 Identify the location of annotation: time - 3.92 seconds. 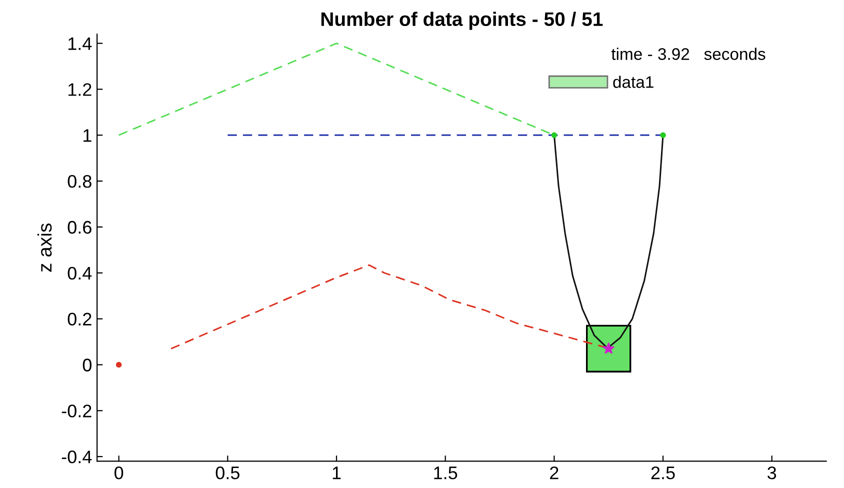
(688, 54).